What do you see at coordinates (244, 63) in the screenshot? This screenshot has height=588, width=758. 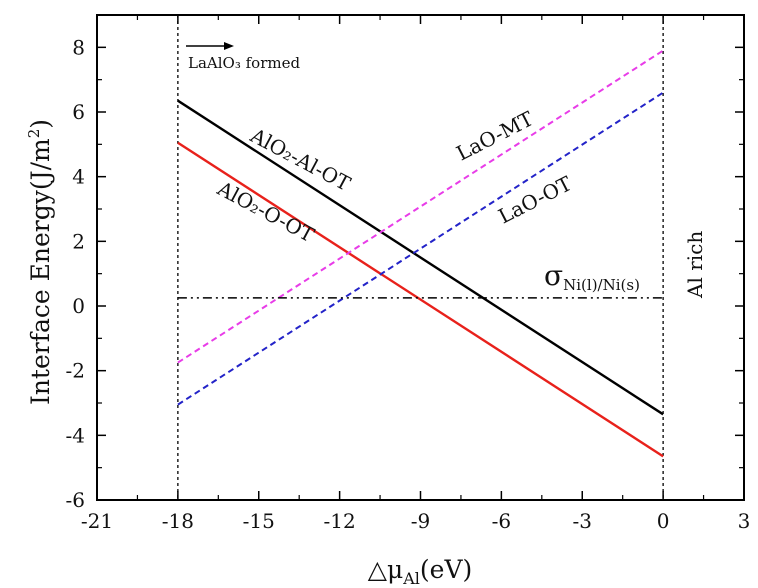 I see `label-lalo3-formed: LaAlO₃ formed` at bounding box center [244, 63].